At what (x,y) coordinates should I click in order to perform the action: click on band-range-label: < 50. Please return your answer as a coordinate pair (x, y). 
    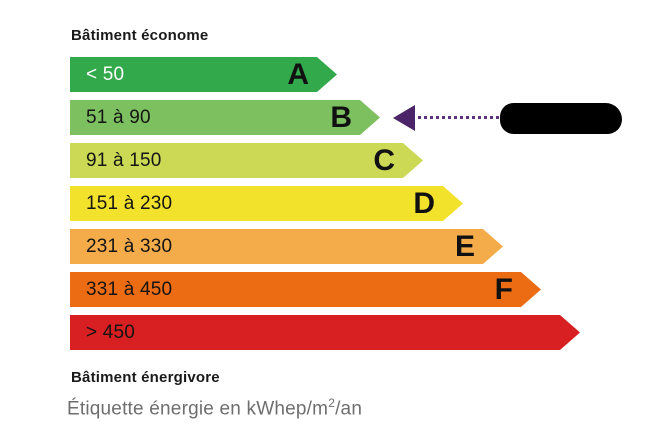
    Looking at the image, I should click on (105, 74).